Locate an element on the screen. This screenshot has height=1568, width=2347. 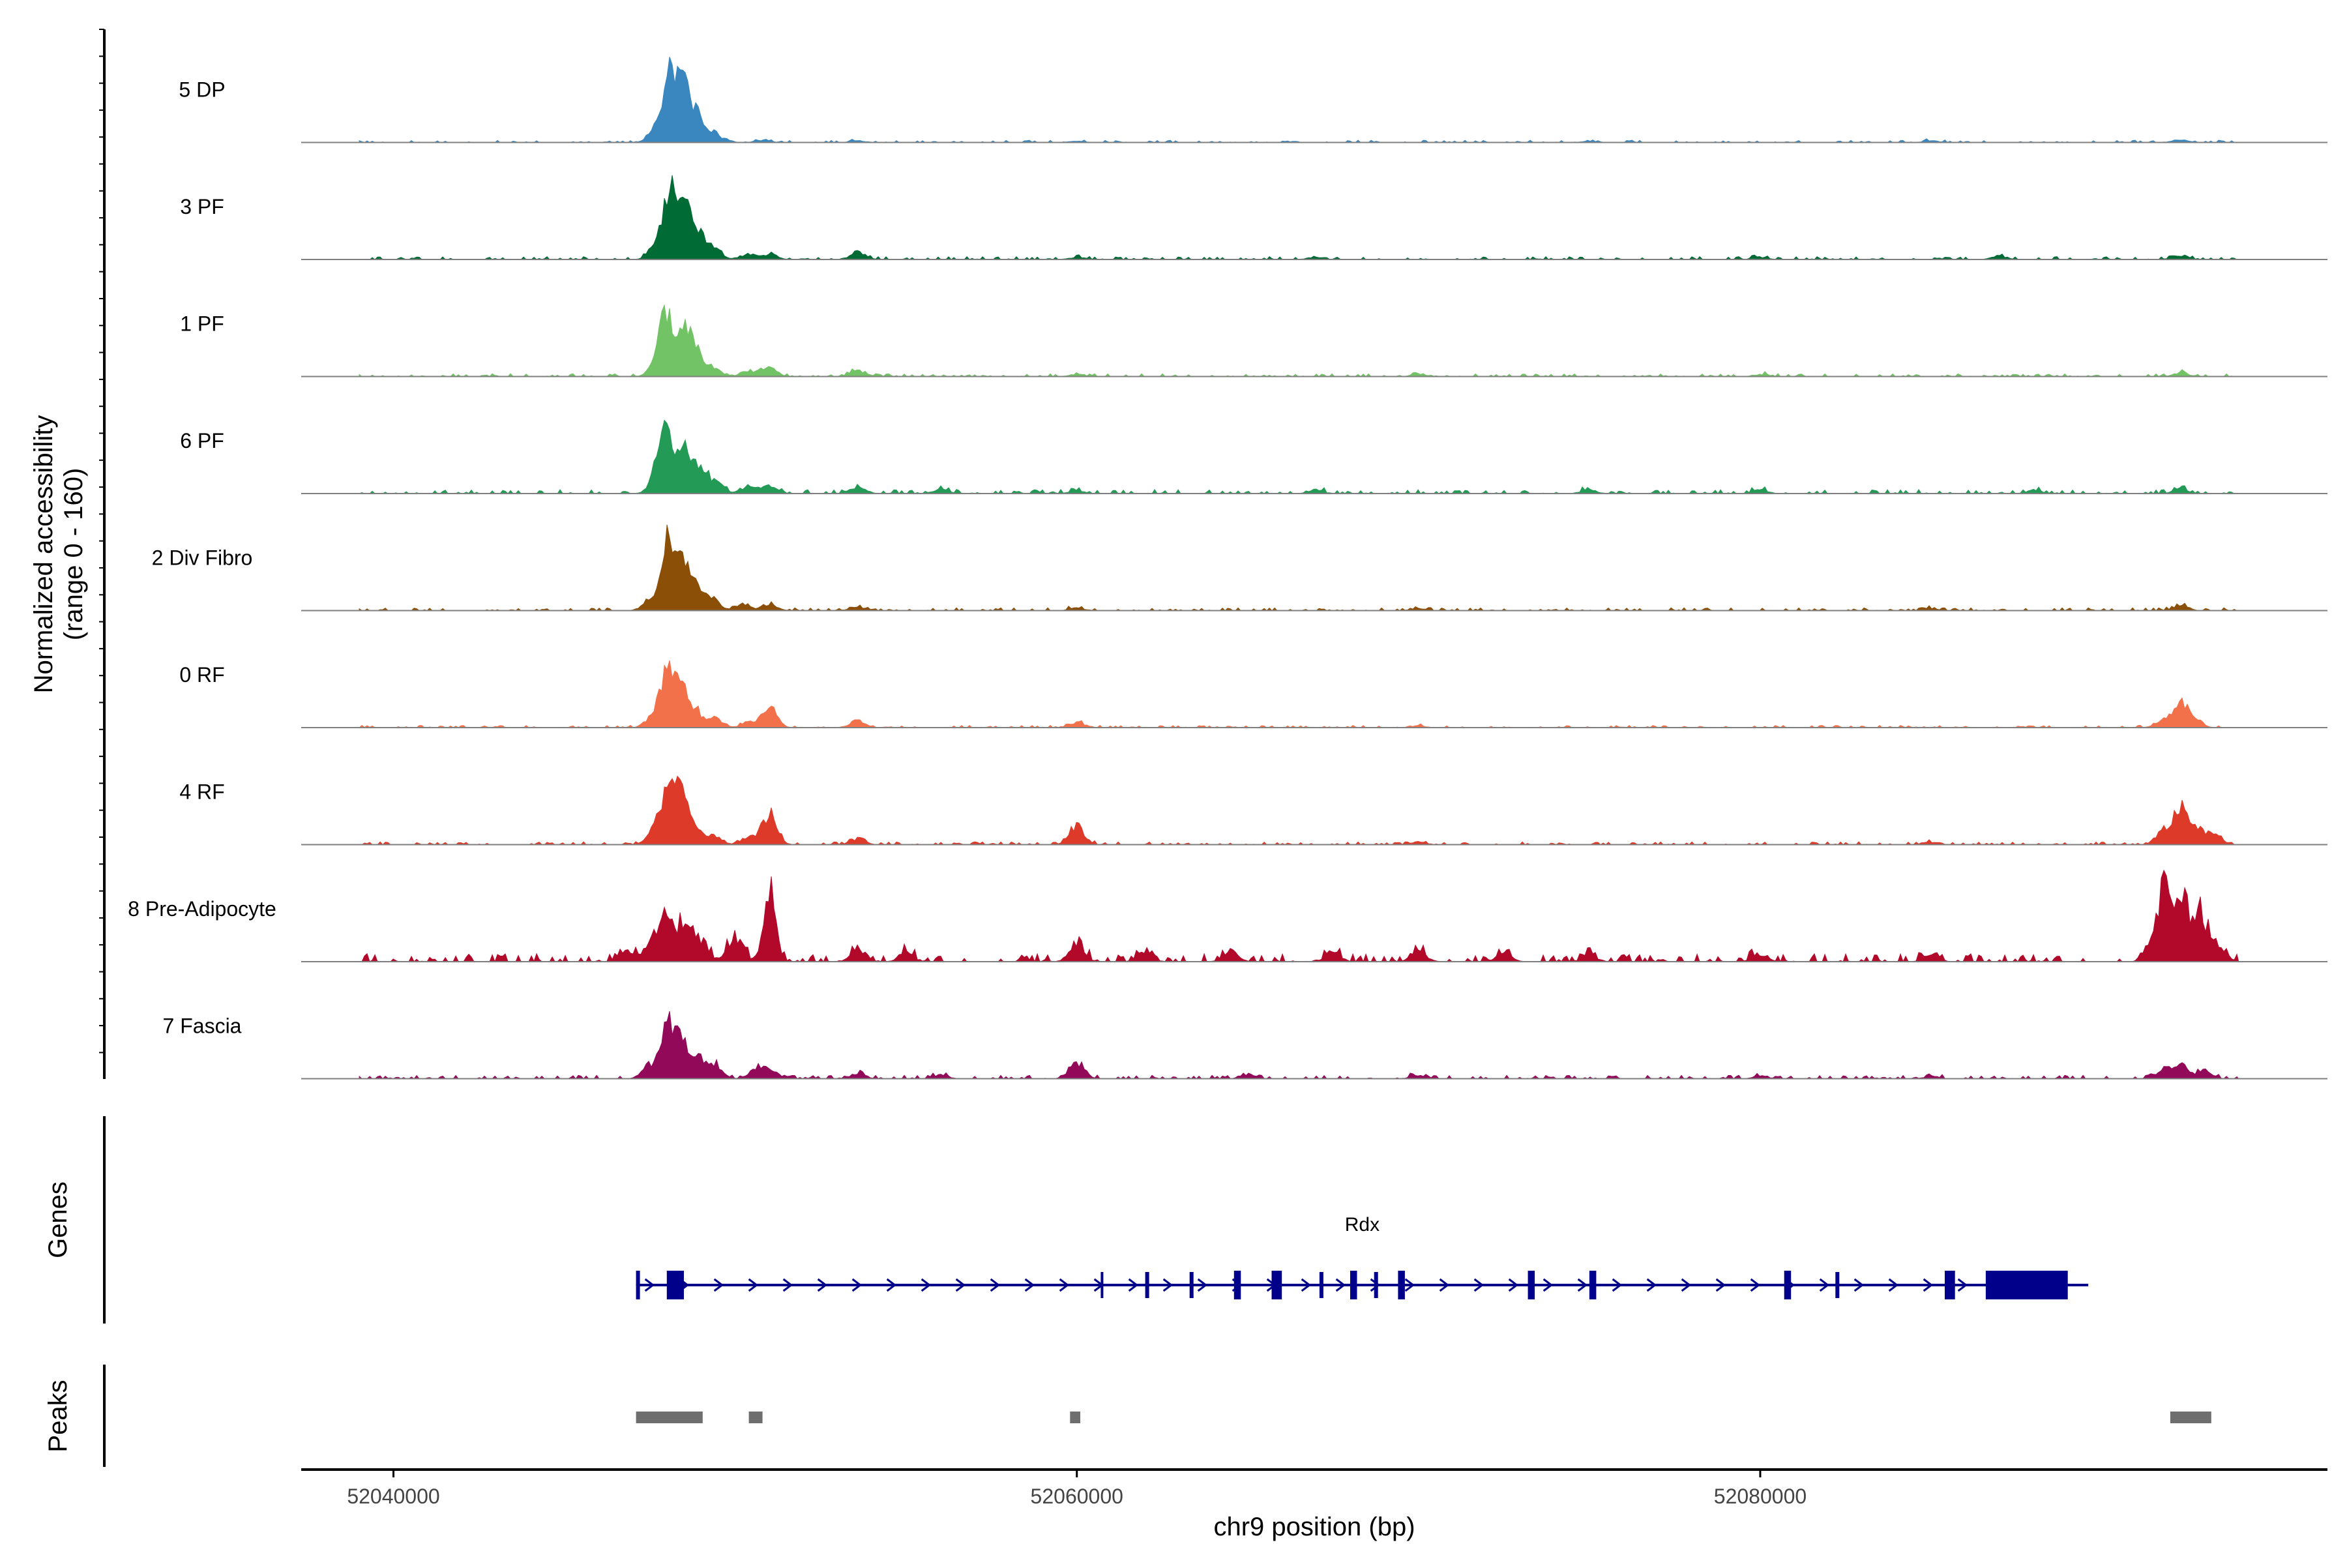
track-label-8: 7 Fascia is located at coordinates (202, 1026).